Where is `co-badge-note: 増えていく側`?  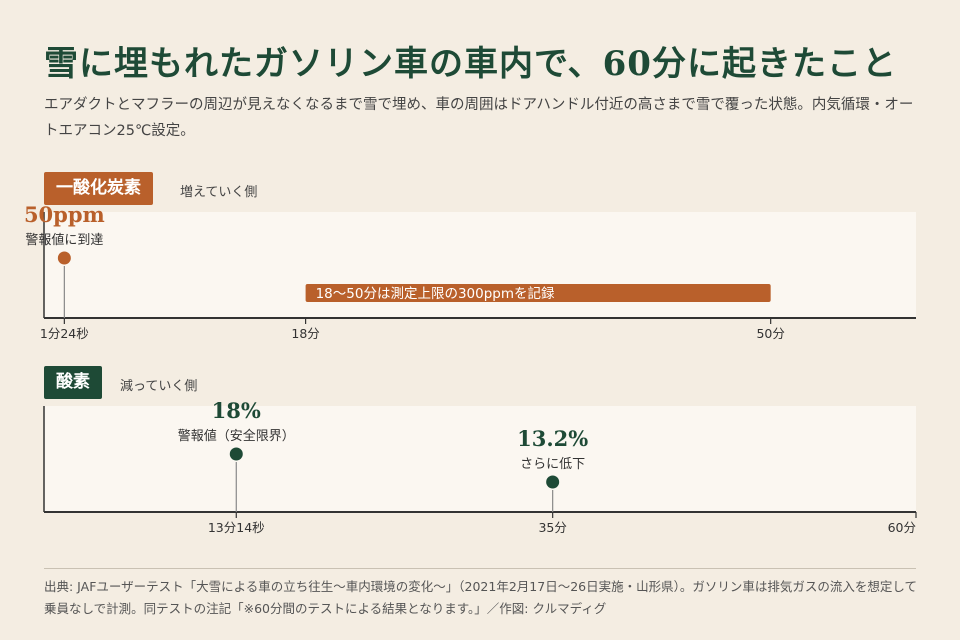 co-badge-note: 増えていく側 is located at coordinates (219, 192).